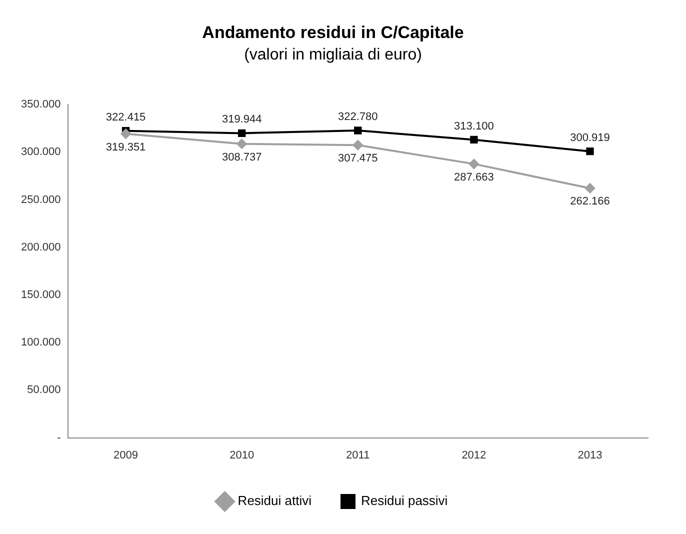 This screenshot has height=534, width=686. What do you see at coordinates (590, 202) in the screenshot?
I see `data-label: 262.166` at bounding box center [590, 202].